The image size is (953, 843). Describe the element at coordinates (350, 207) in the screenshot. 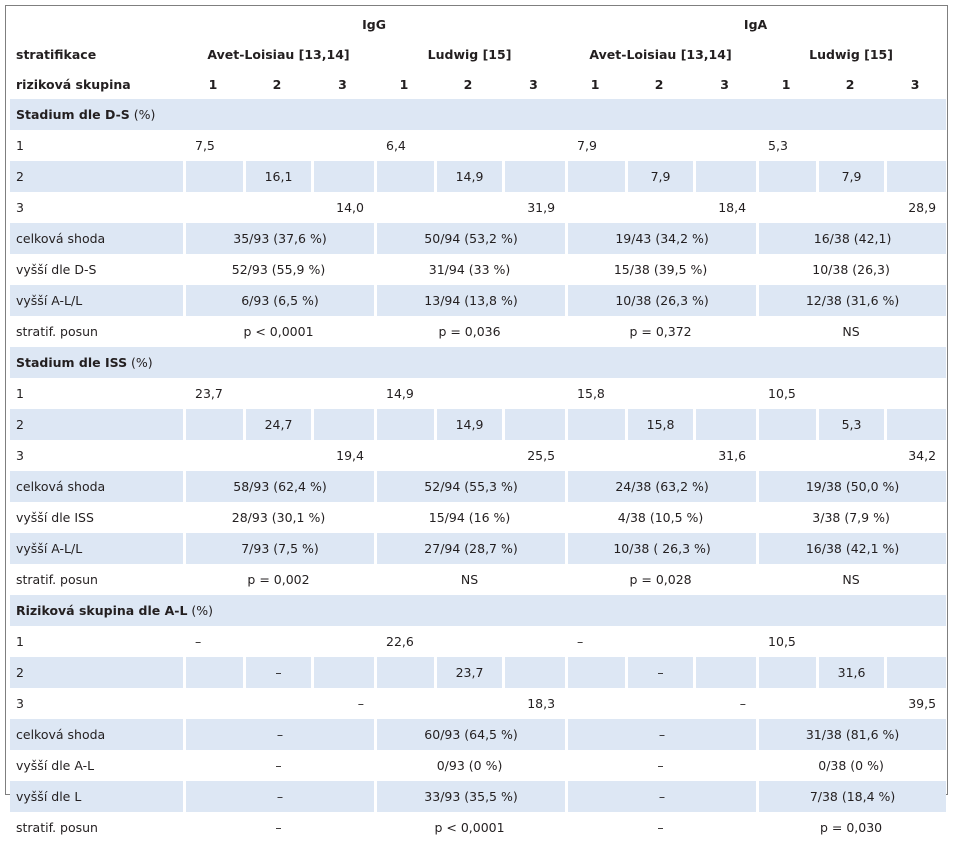

I see `cell-value: 14,0` at that location.